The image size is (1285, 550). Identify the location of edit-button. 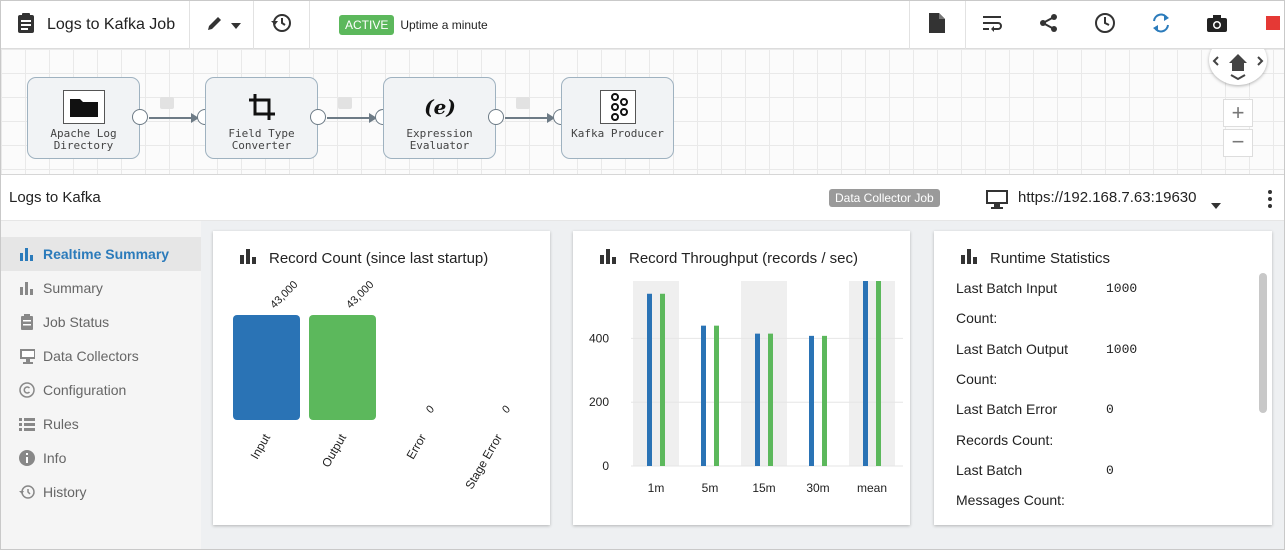
(223, 25).